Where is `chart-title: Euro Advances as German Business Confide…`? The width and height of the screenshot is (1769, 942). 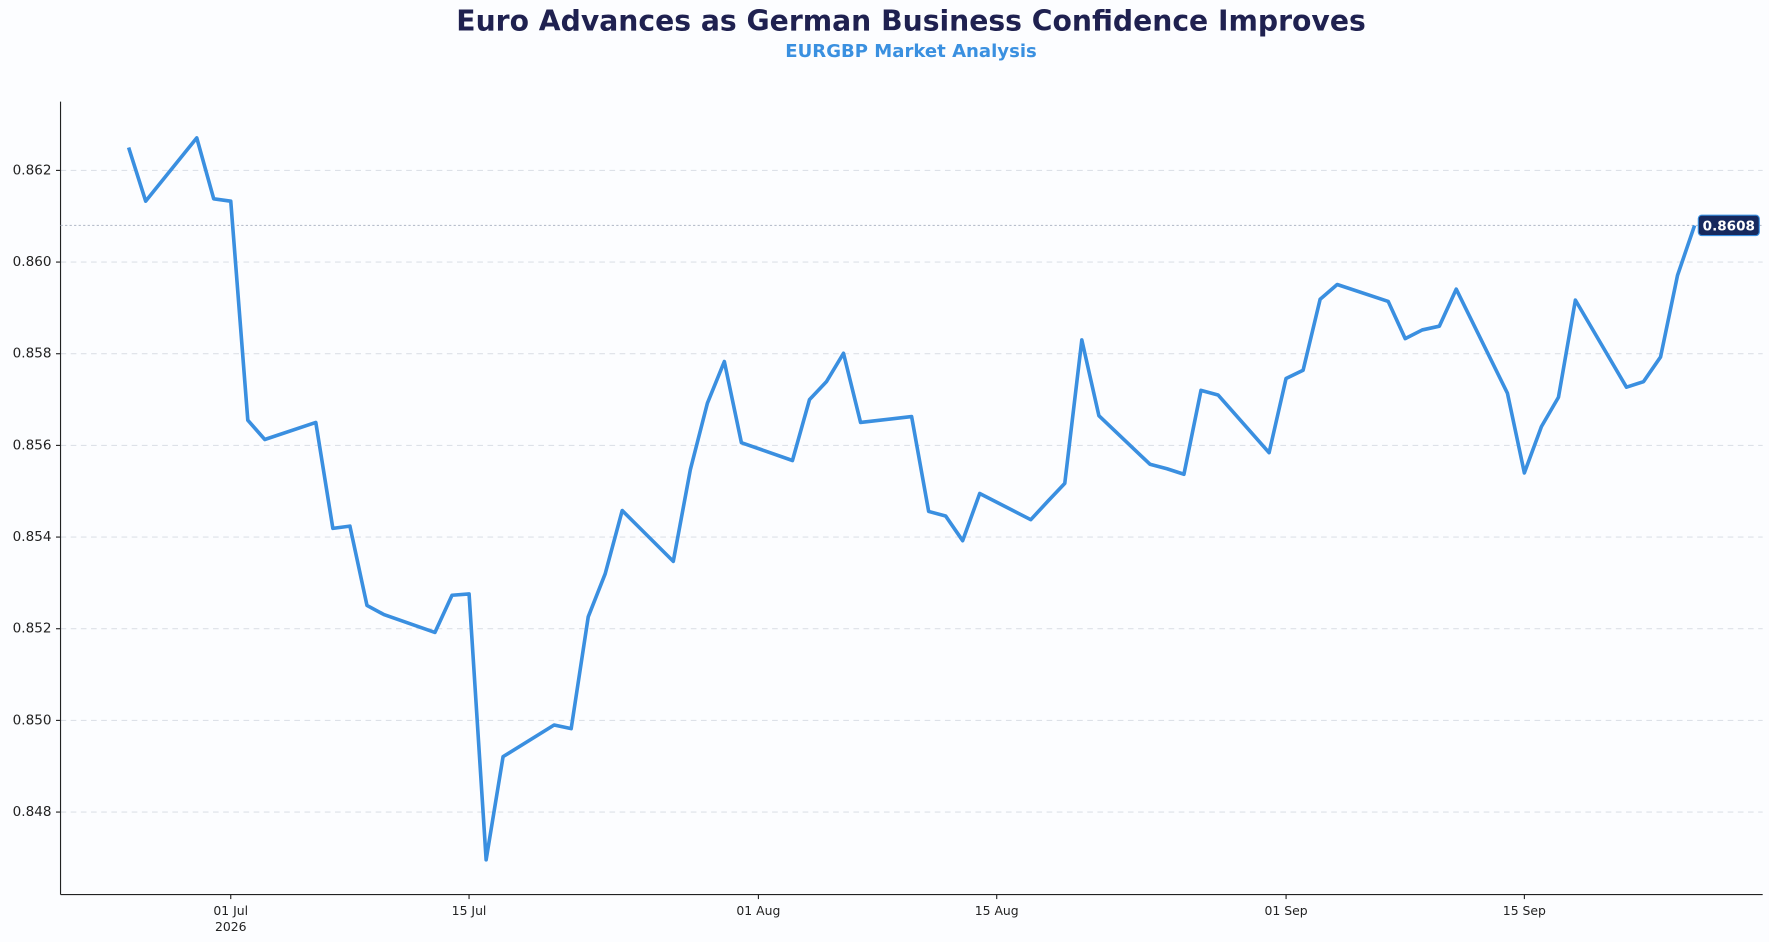
chart-title: Euro Advances as German Business Confide… is located at coordinates (910, 21).